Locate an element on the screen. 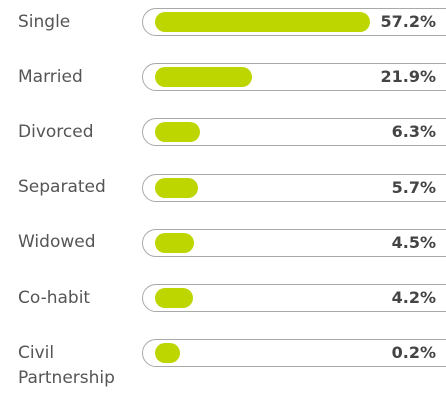 This screenshot has height=400, width=446. category-label: Co-habit is located at coordinates (54, 297).